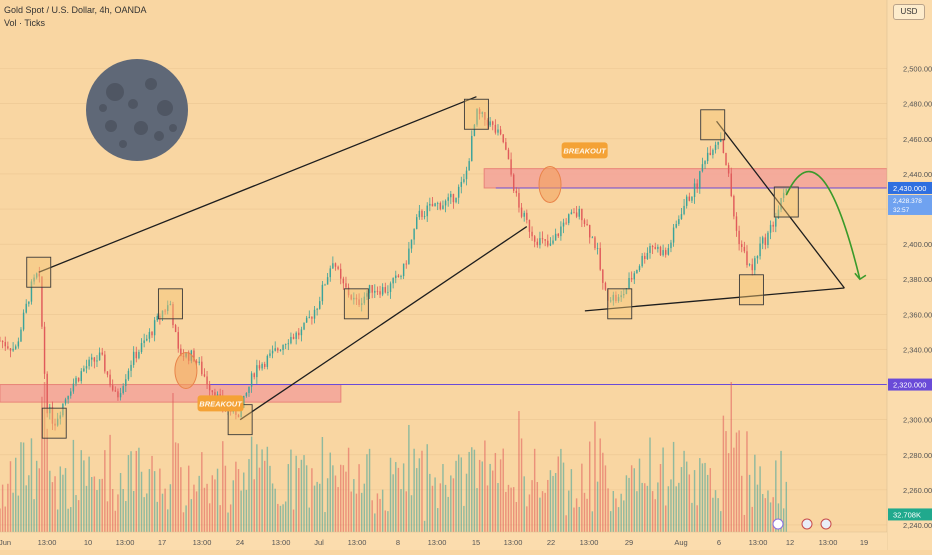 The height and width of the screenshot is (555, 932). I want to click on price-axis, so click(909, 275).